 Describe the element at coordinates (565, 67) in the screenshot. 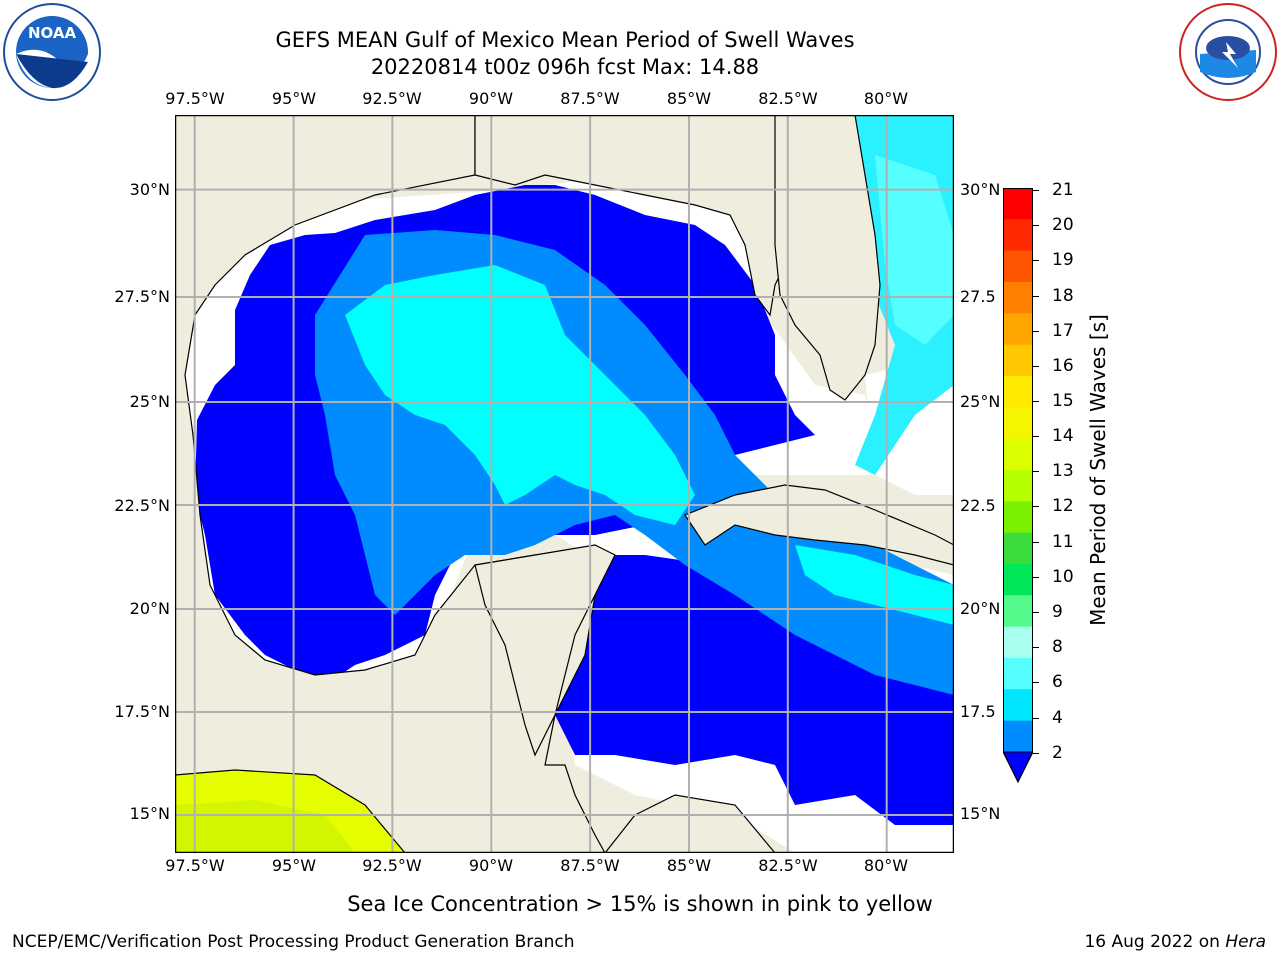

I see `chart-subtitle: 20220814 t00z 096h fcst Max: 14.88` at that location.